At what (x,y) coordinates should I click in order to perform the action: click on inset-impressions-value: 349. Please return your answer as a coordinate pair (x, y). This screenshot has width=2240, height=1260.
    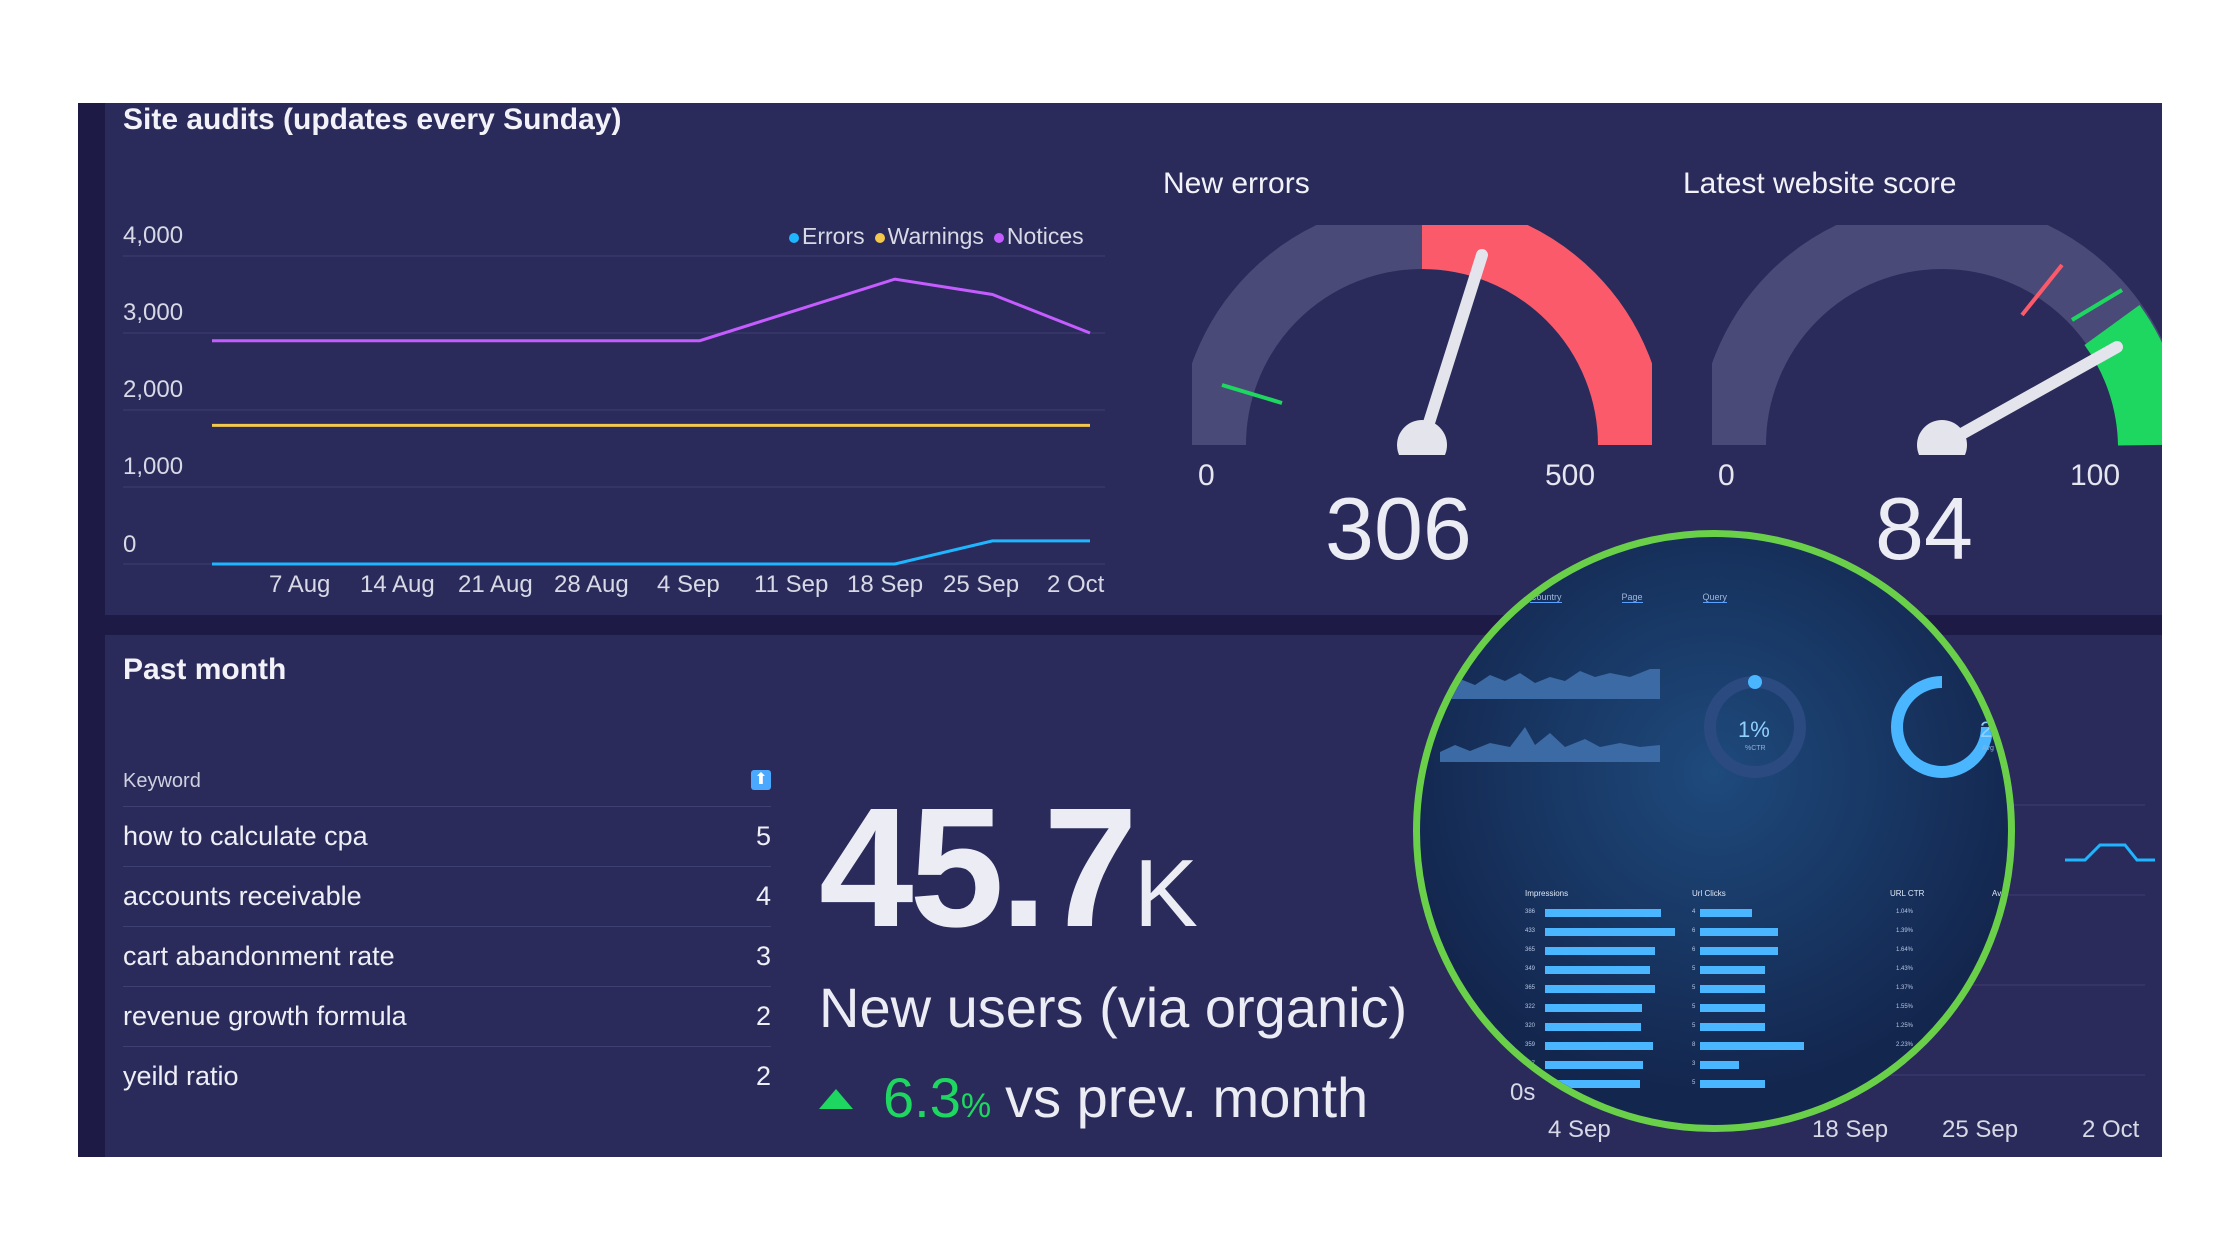
    Looking at the image, I should click on (1530, 969).